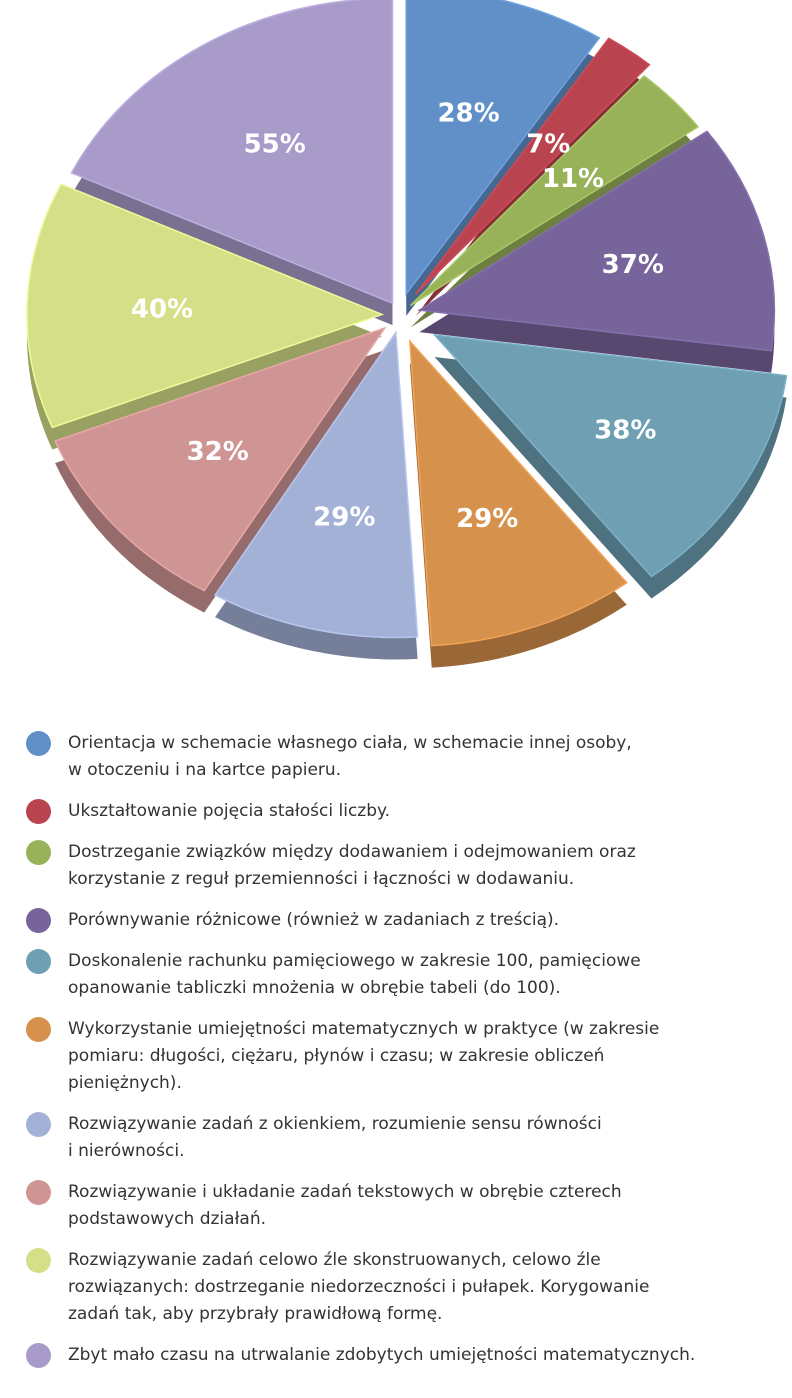 The height and width of the screenshot is (1398, 792). Describe the element at coordinates (344, 517) in the screenshot. I see `slice-label-7: 29%` at that location.